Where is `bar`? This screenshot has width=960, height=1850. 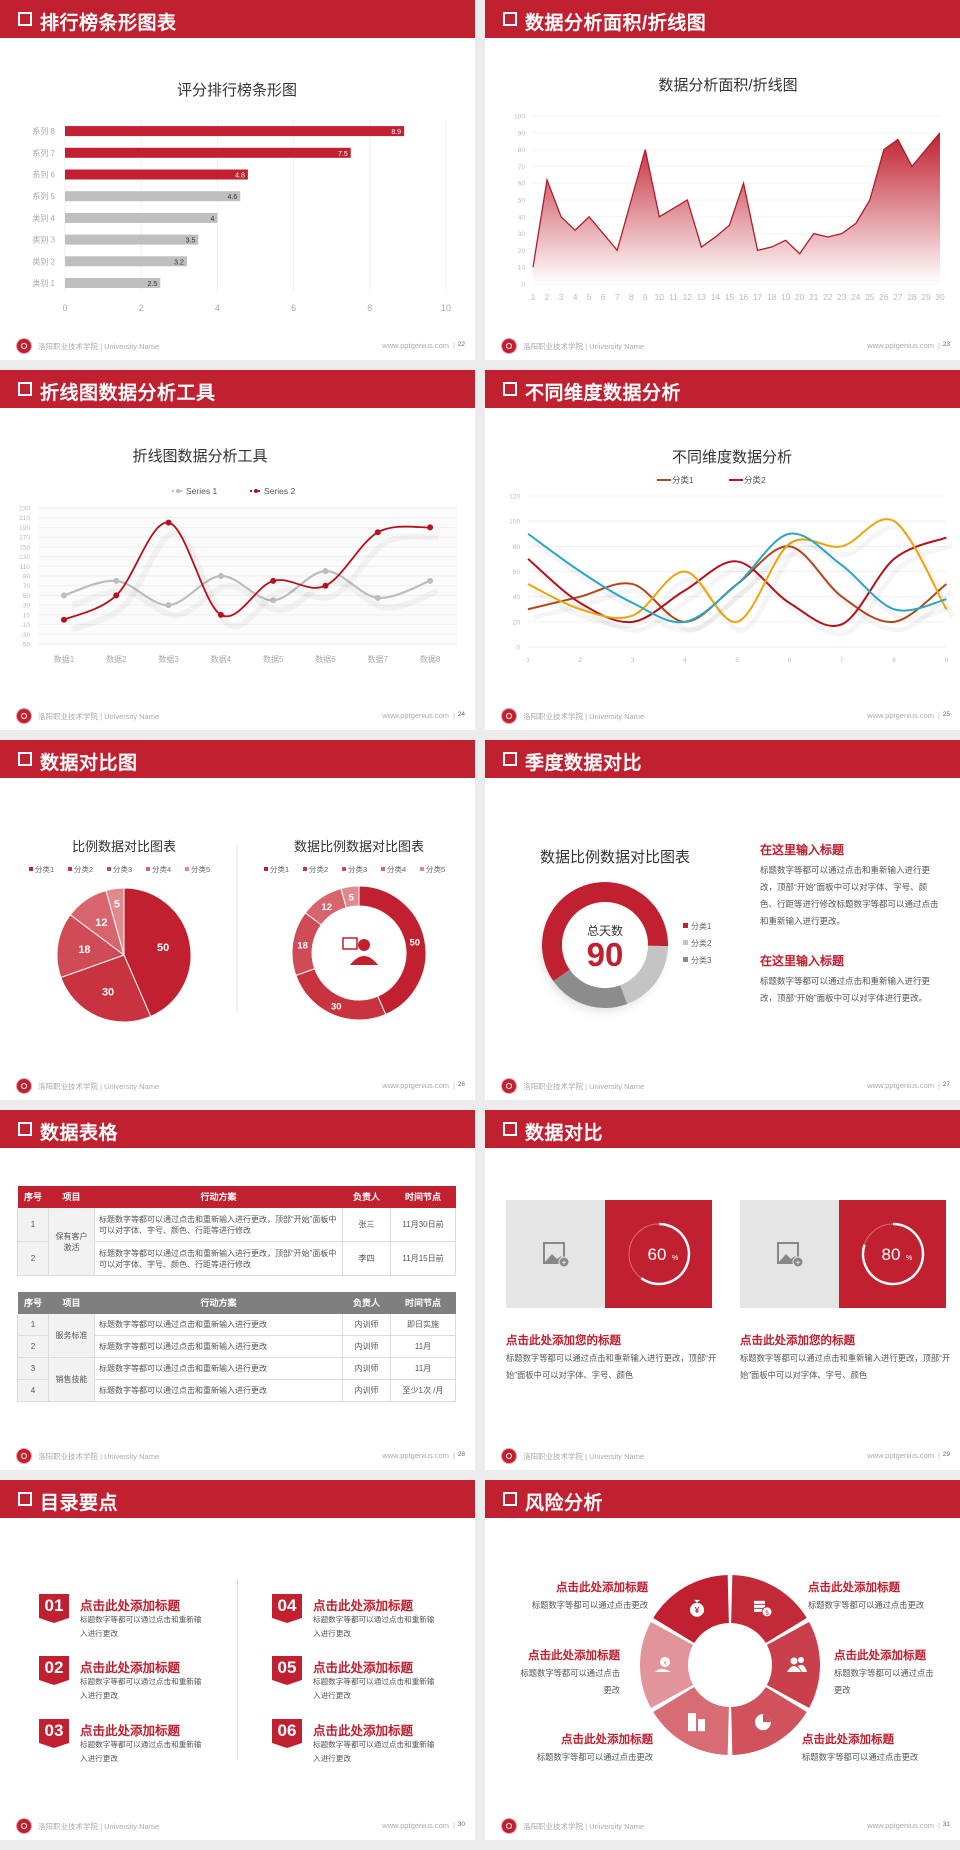
bar is located at coordinates (235, 131).